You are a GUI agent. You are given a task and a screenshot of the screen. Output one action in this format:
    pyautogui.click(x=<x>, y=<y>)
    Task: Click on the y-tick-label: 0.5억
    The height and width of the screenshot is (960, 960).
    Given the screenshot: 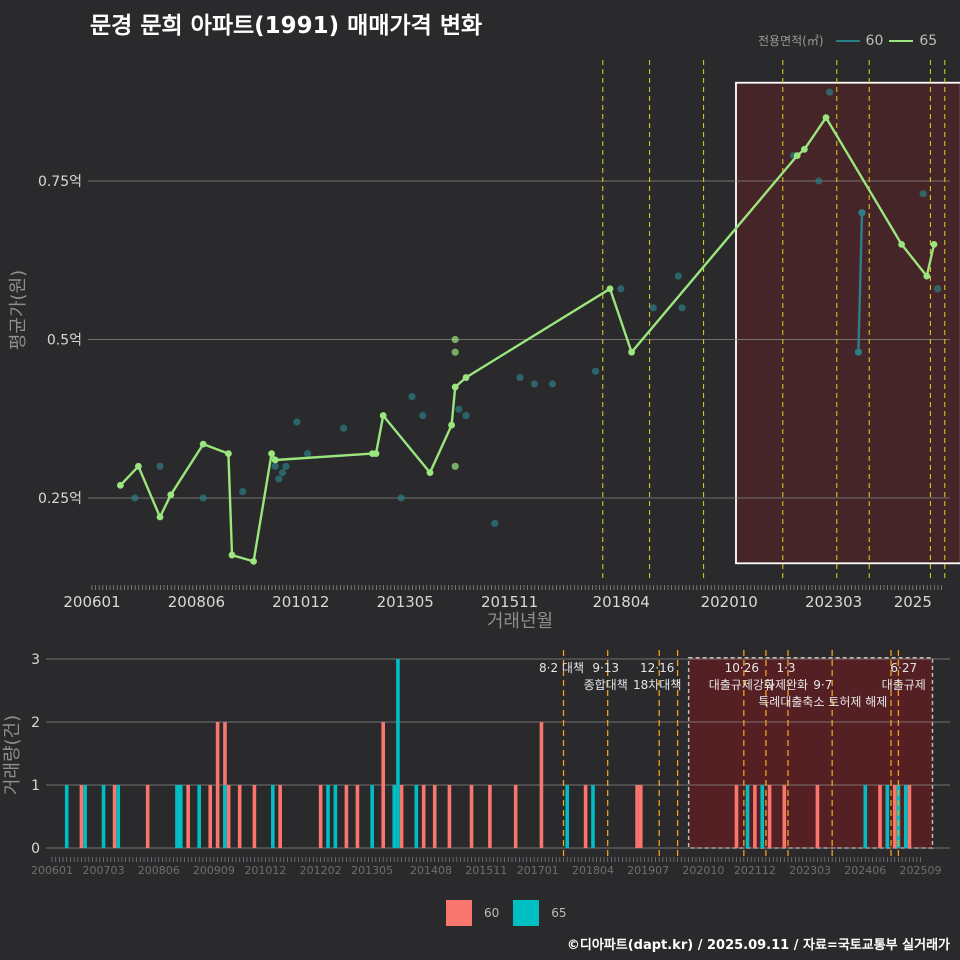 What is the action you would take?
    pyautogui.click(x=64, y=341)
    